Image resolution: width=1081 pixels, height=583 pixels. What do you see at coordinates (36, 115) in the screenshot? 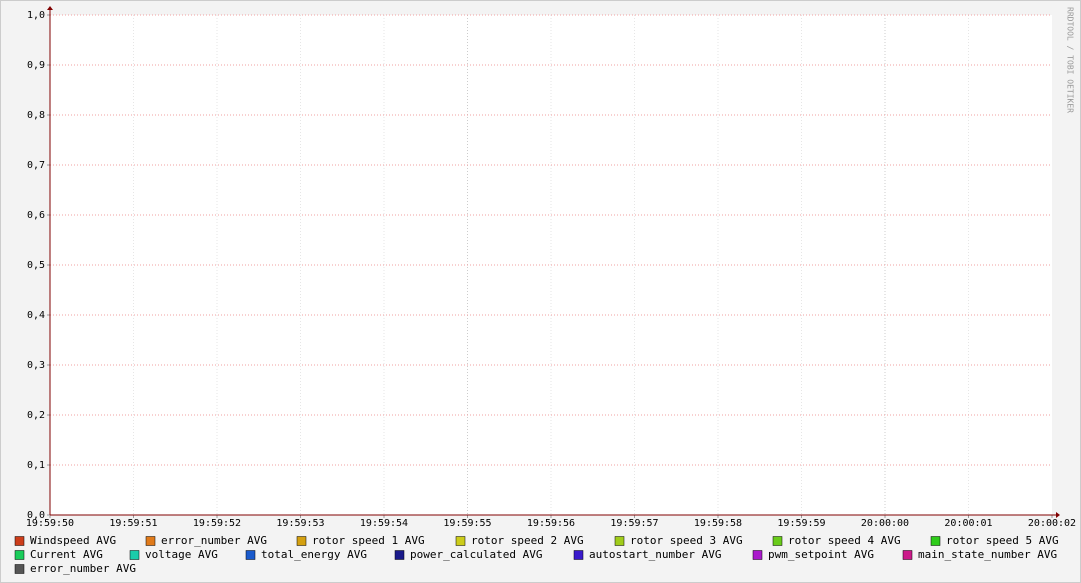
I see `y-tick-label: 0,8` at bounding box center [36, 115].